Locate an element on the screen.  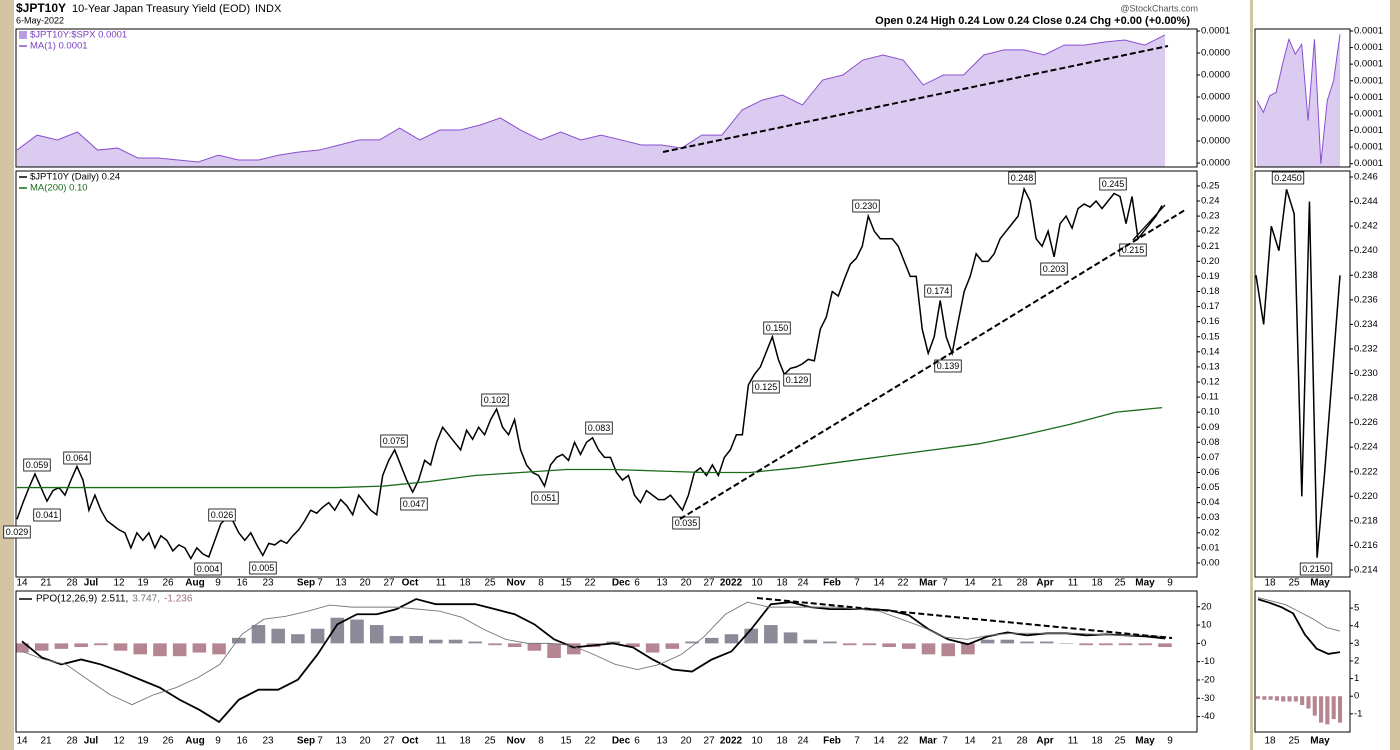
area-line is located at coordinates (591, 98).